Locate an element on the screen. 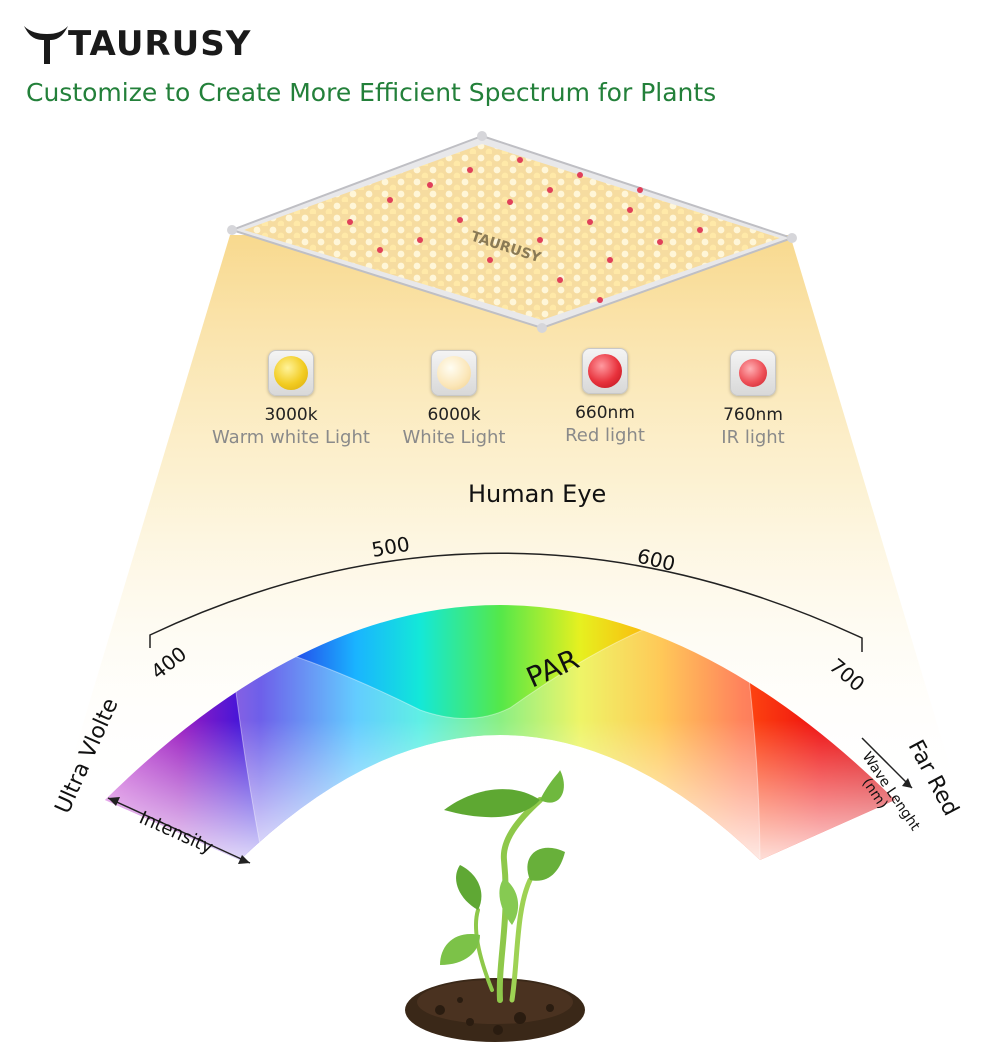  bull-horns-logo-icon is located at coordinates (46, 45).